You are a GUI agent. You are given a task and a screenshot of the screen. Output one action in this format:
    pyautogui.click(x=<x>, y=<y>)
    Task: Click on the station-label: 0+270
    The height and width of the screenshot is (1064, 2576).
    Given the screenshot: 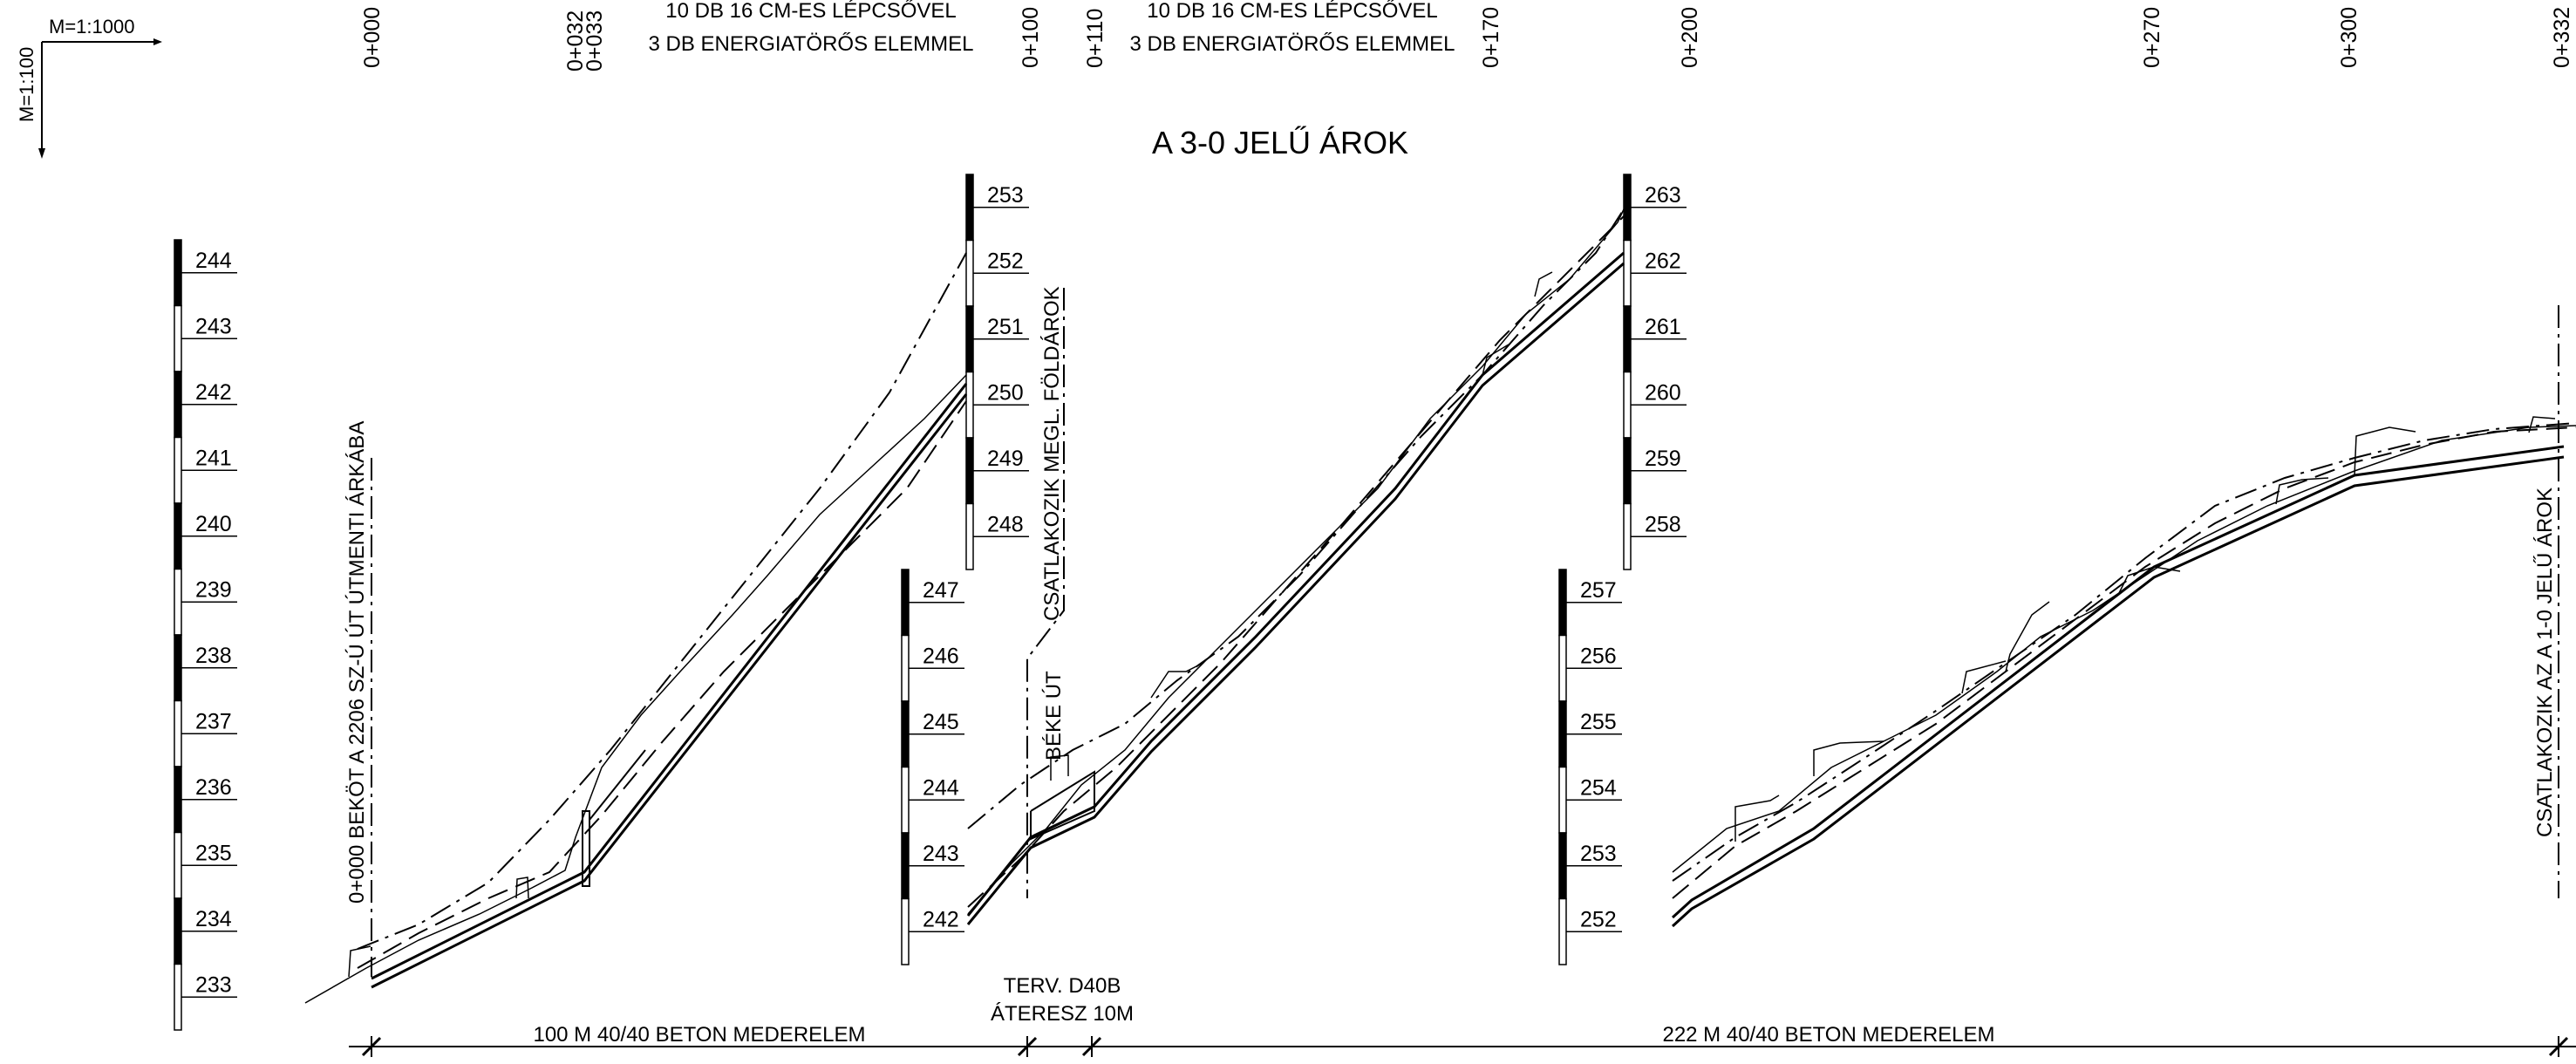 What is the action you would take?
    pyautogui.click(x=2152, y=38)
    